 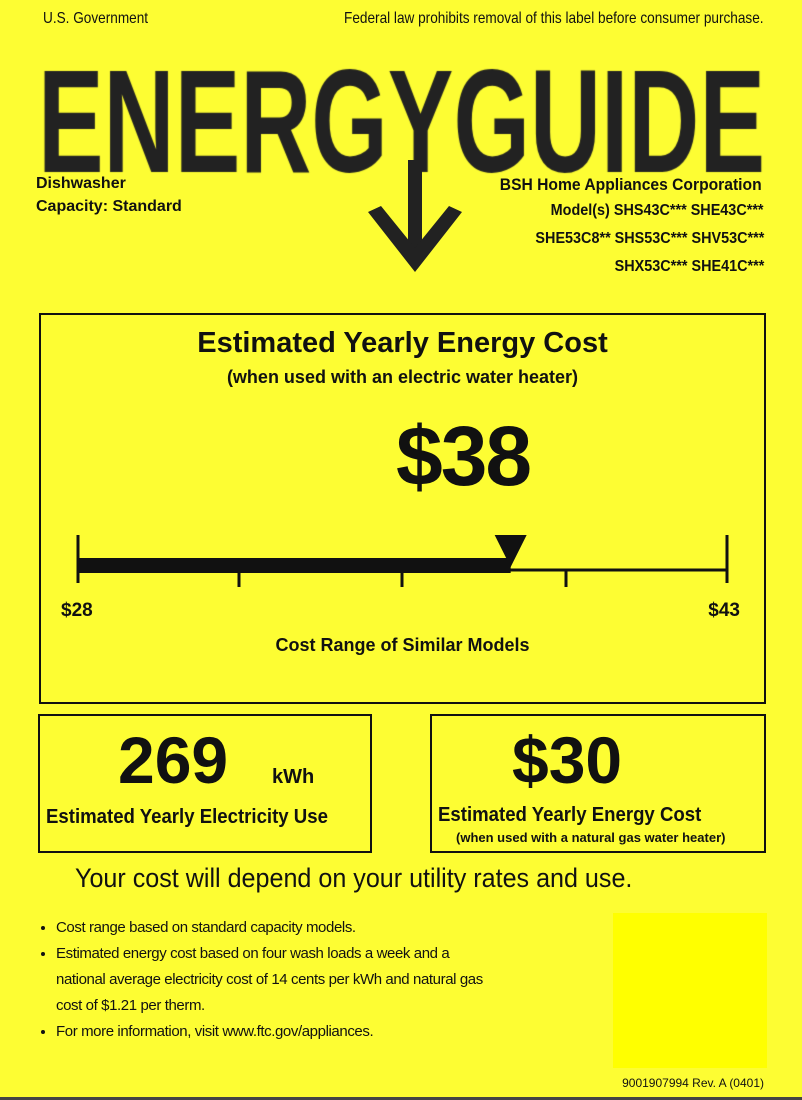 What do you see at coordinates (401, 1098) in the screenshot?
I see `bottom-border` at bounding box center [401, 1098].